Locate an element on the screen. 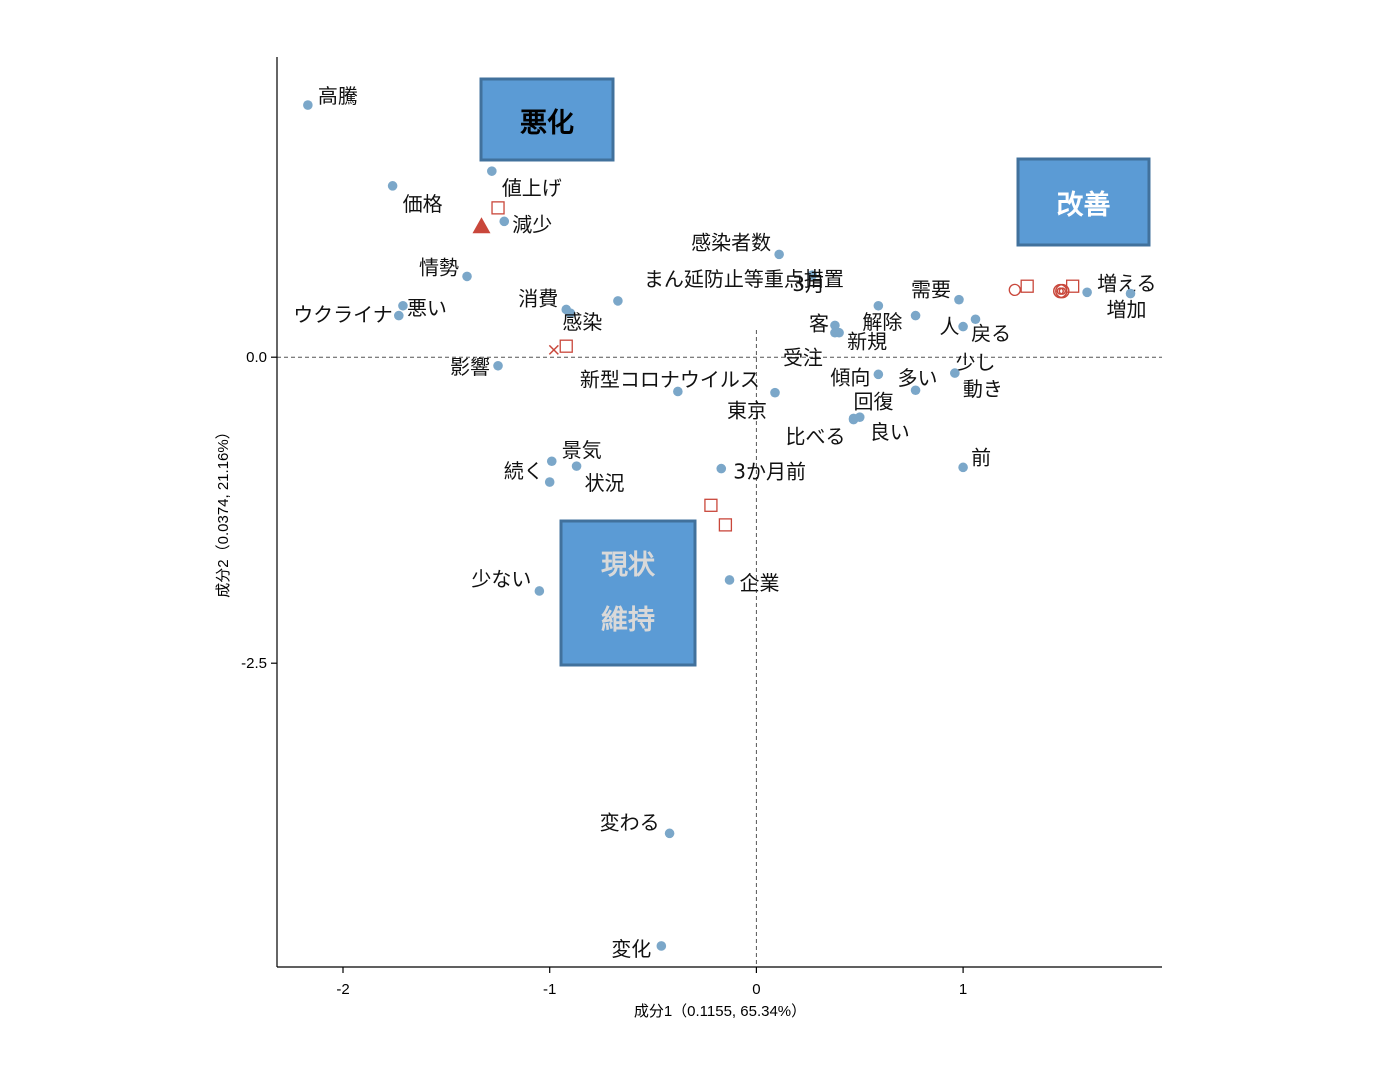 Image resolution: width=1386 pixels, height=1068 pixels. word-point: 前 is located at coordinates (974, 459).